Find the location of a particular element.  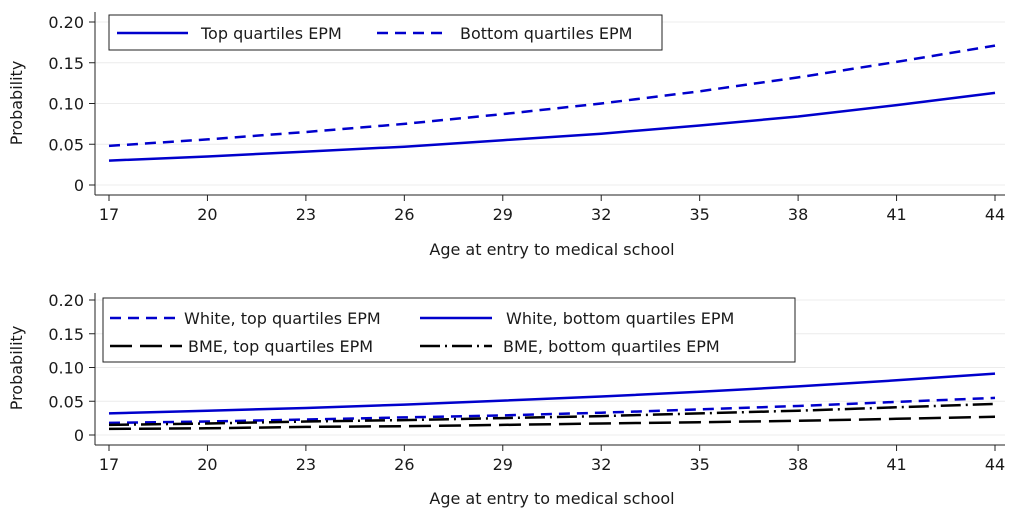

y-axis-title-top: Probability is located at coordinates (16, 103).